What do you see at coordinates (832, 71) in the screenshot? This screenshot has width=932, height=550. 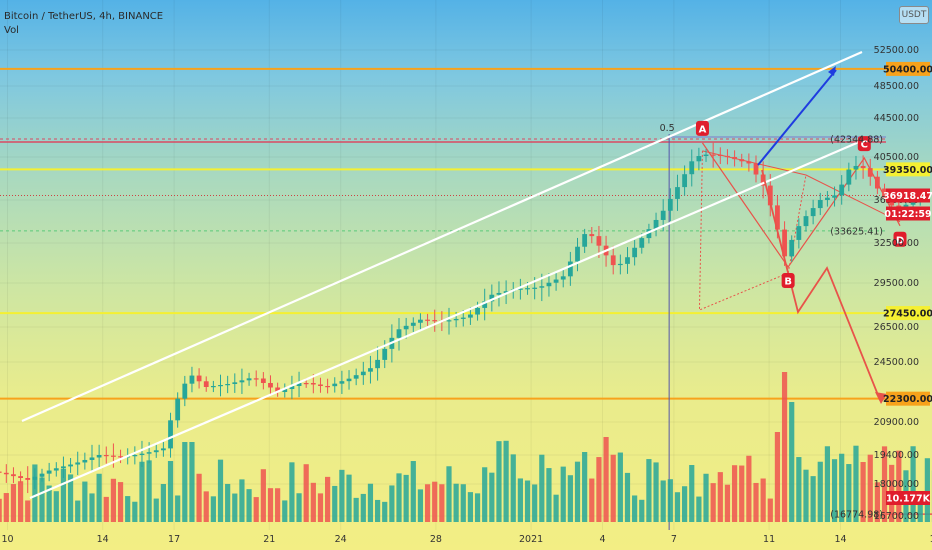 I see `bullish-arrow-head` at bounding box center [832, 71].